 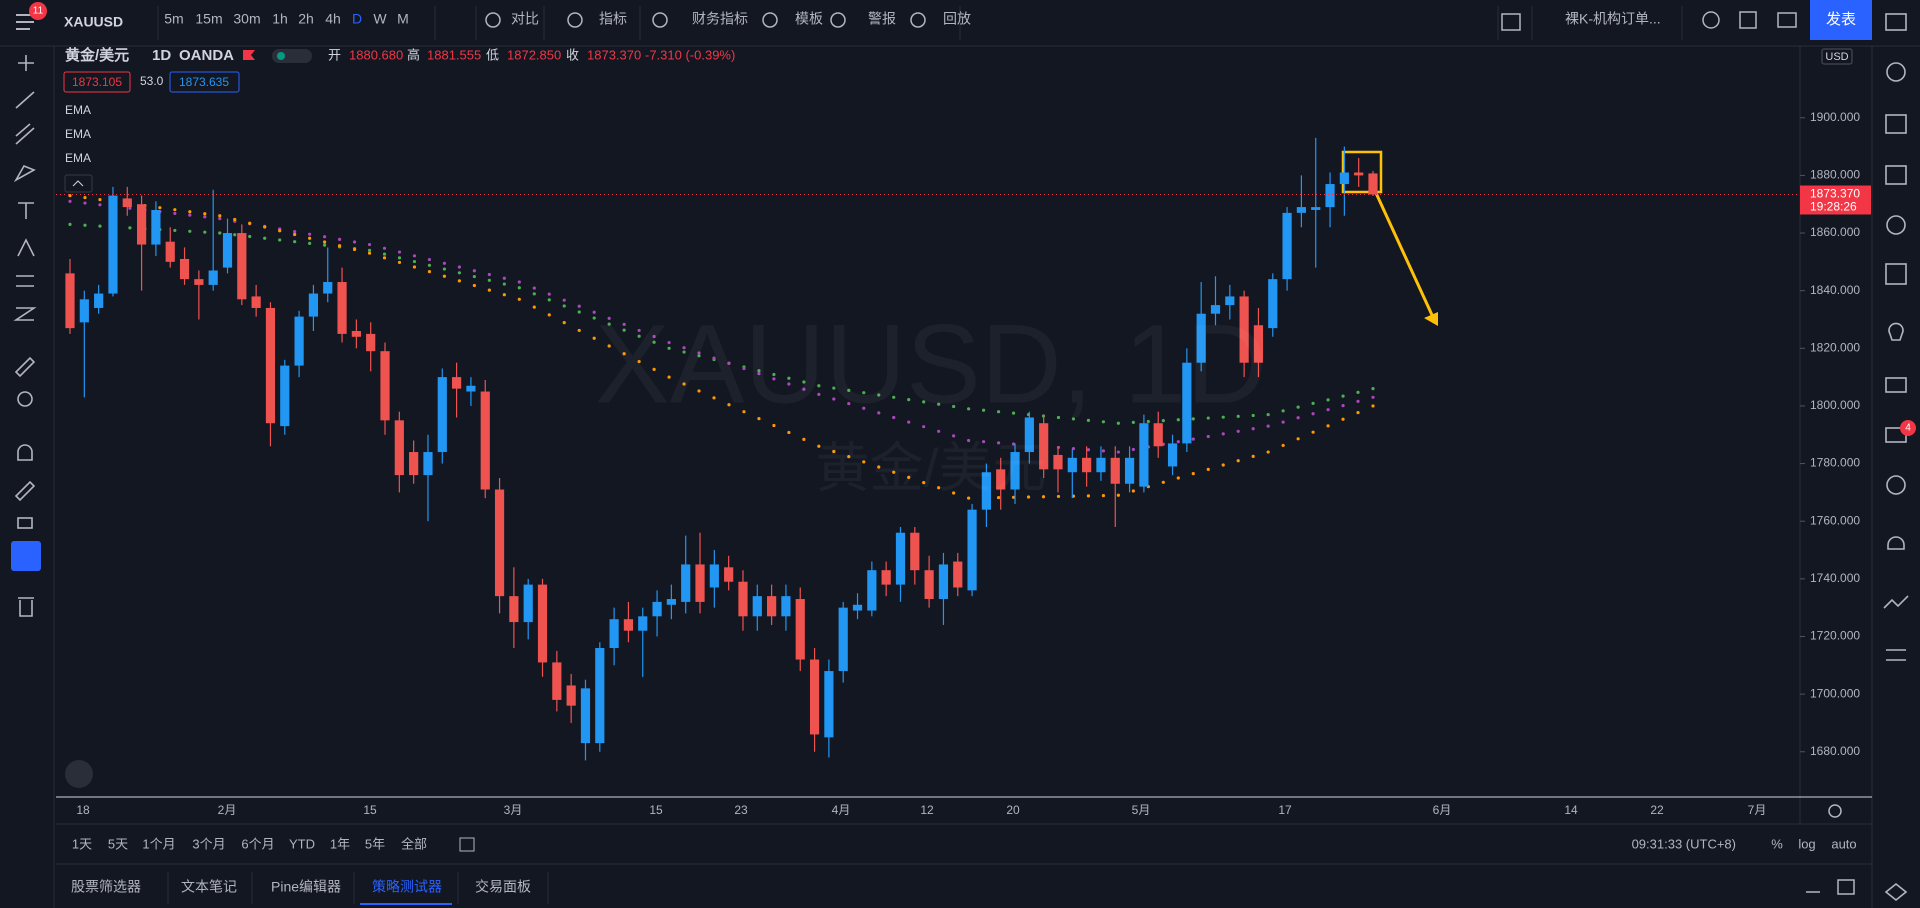 I want to click on arrow-head, so click(x=1431, y=319).